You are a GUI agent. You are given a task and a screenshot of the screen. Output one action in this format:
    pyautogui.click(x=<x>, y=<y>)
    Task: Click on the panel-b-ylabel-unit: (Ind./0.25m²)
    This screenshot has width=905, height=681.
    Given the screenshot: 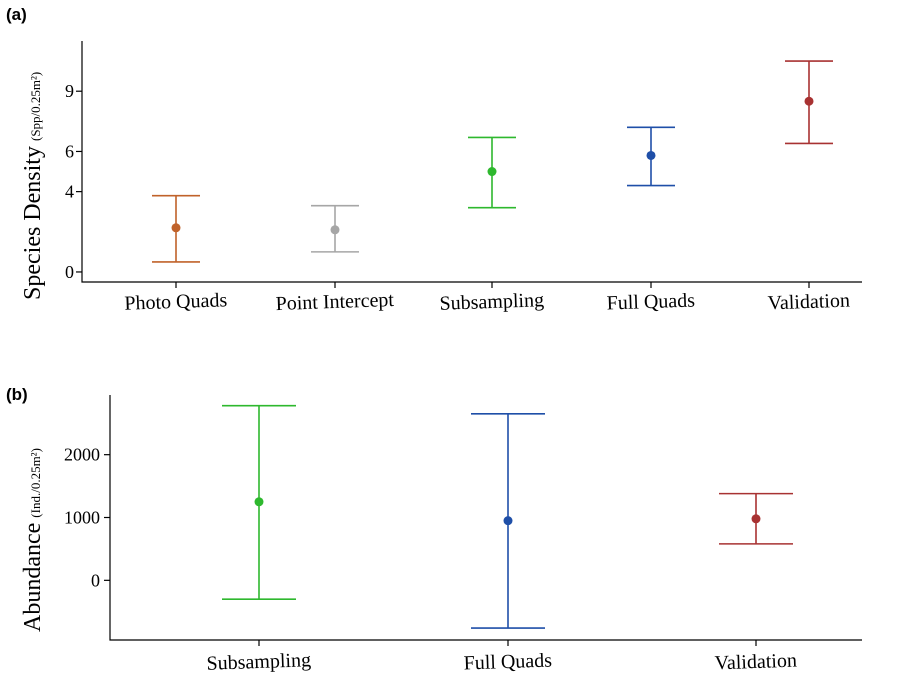 What is the action you would take?
    pyautogui.click(x=35, y=483)
    